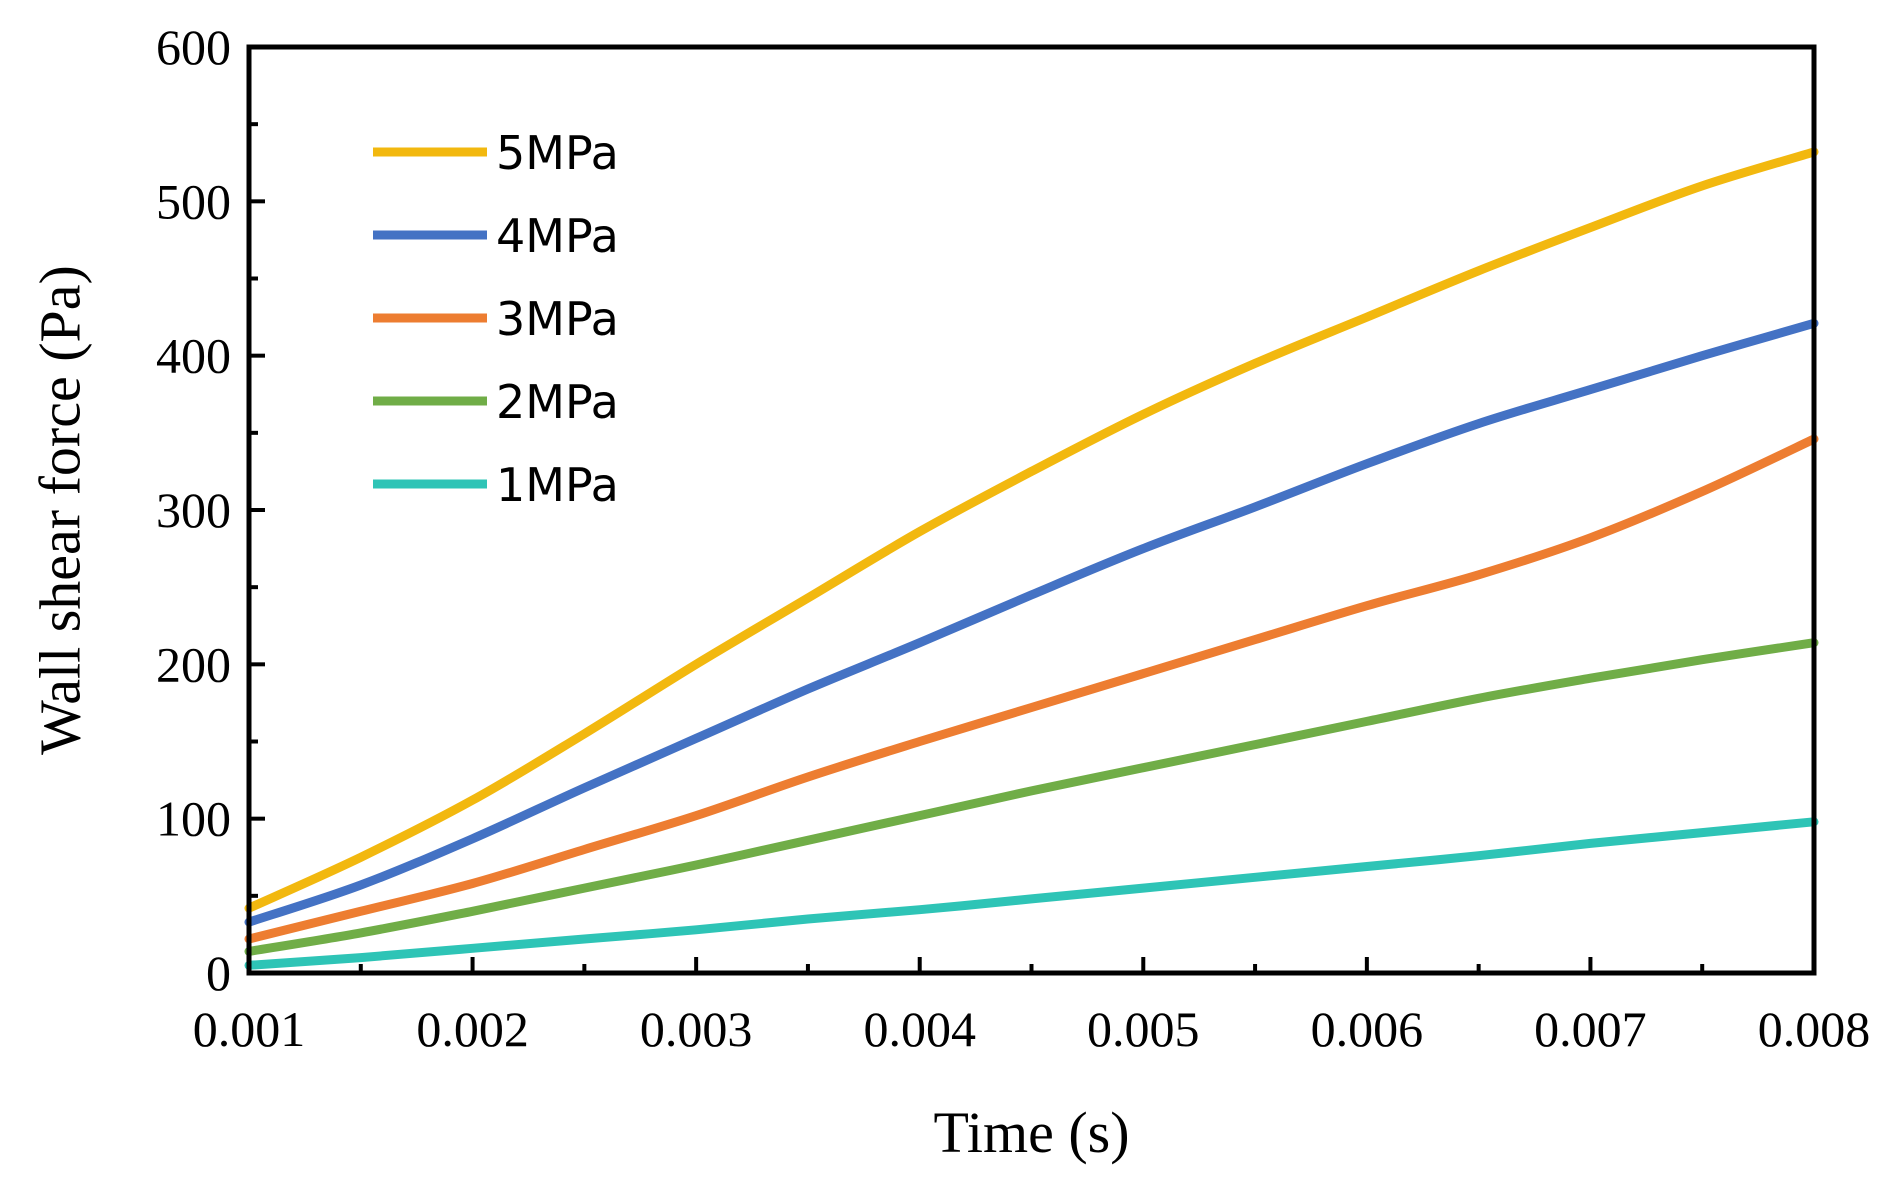  I want to click on legend-label: 4MPa, so click(557, 236).